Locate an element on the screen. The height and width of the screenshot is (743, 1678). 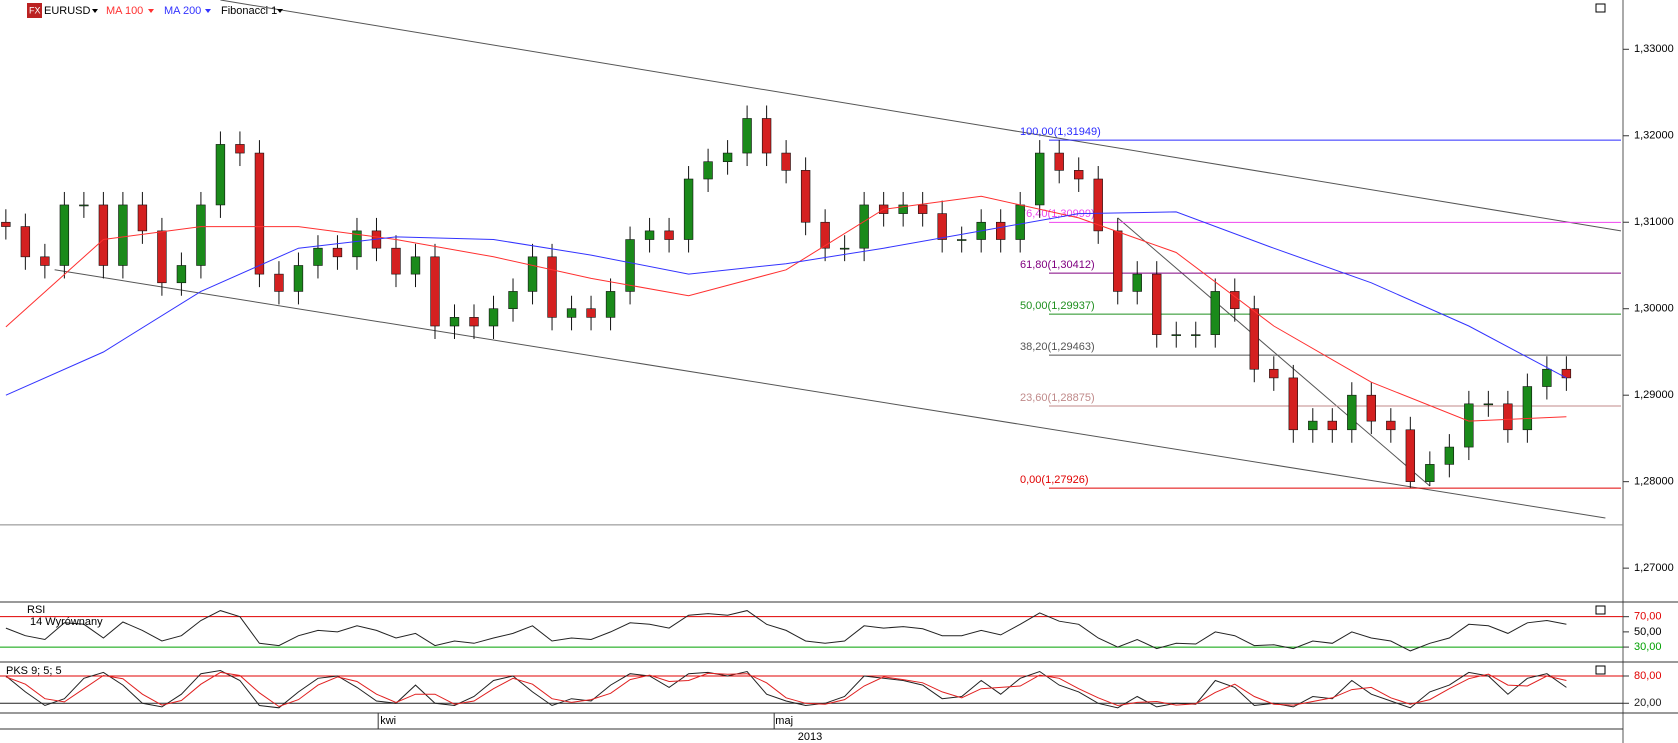
panel-title: PKS 9; 5; 5 is located at coordinates (34, 671).